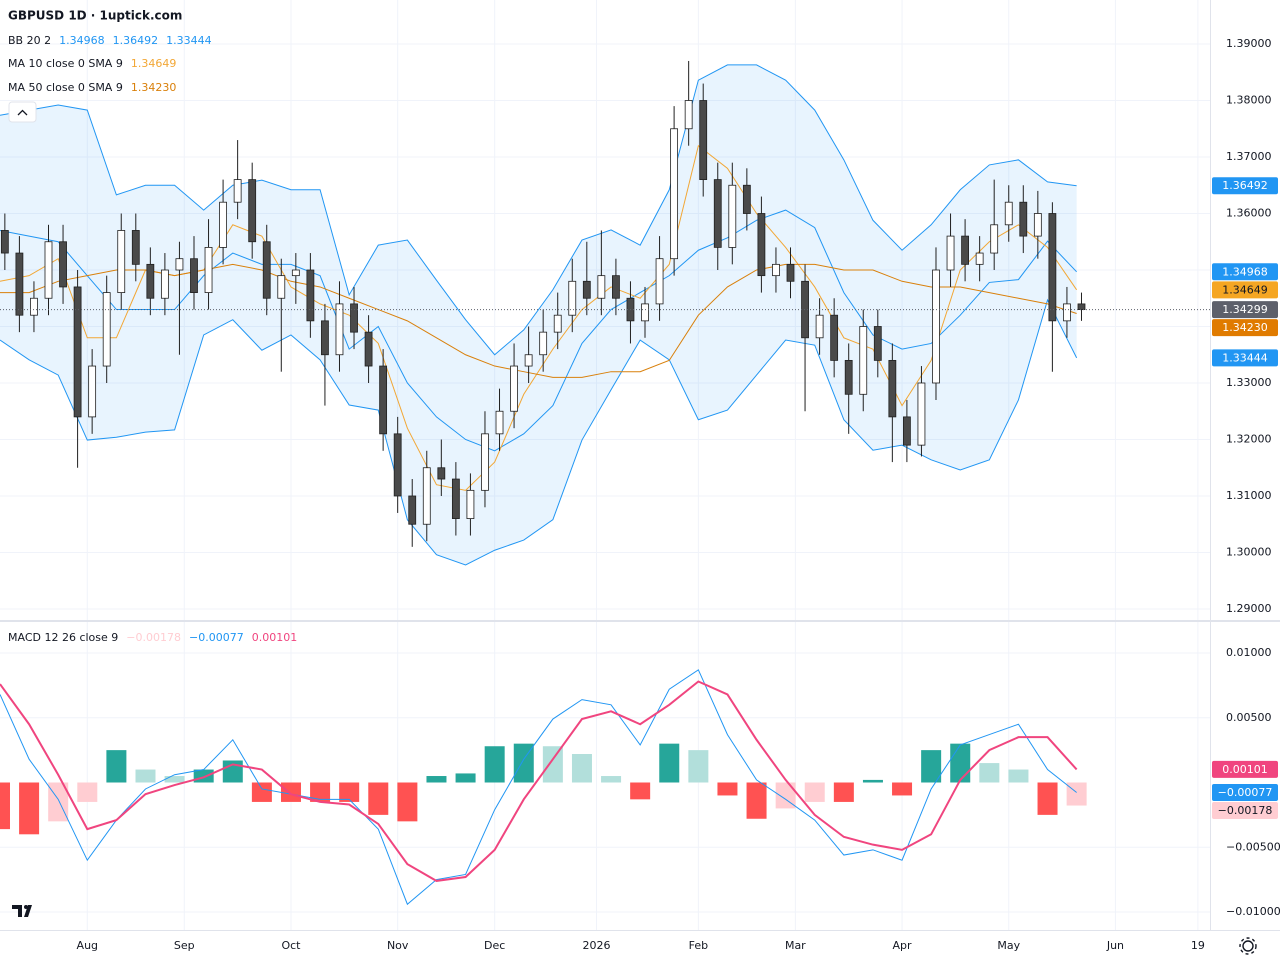  I want to click on collapse-button-box, so click(22, 112).